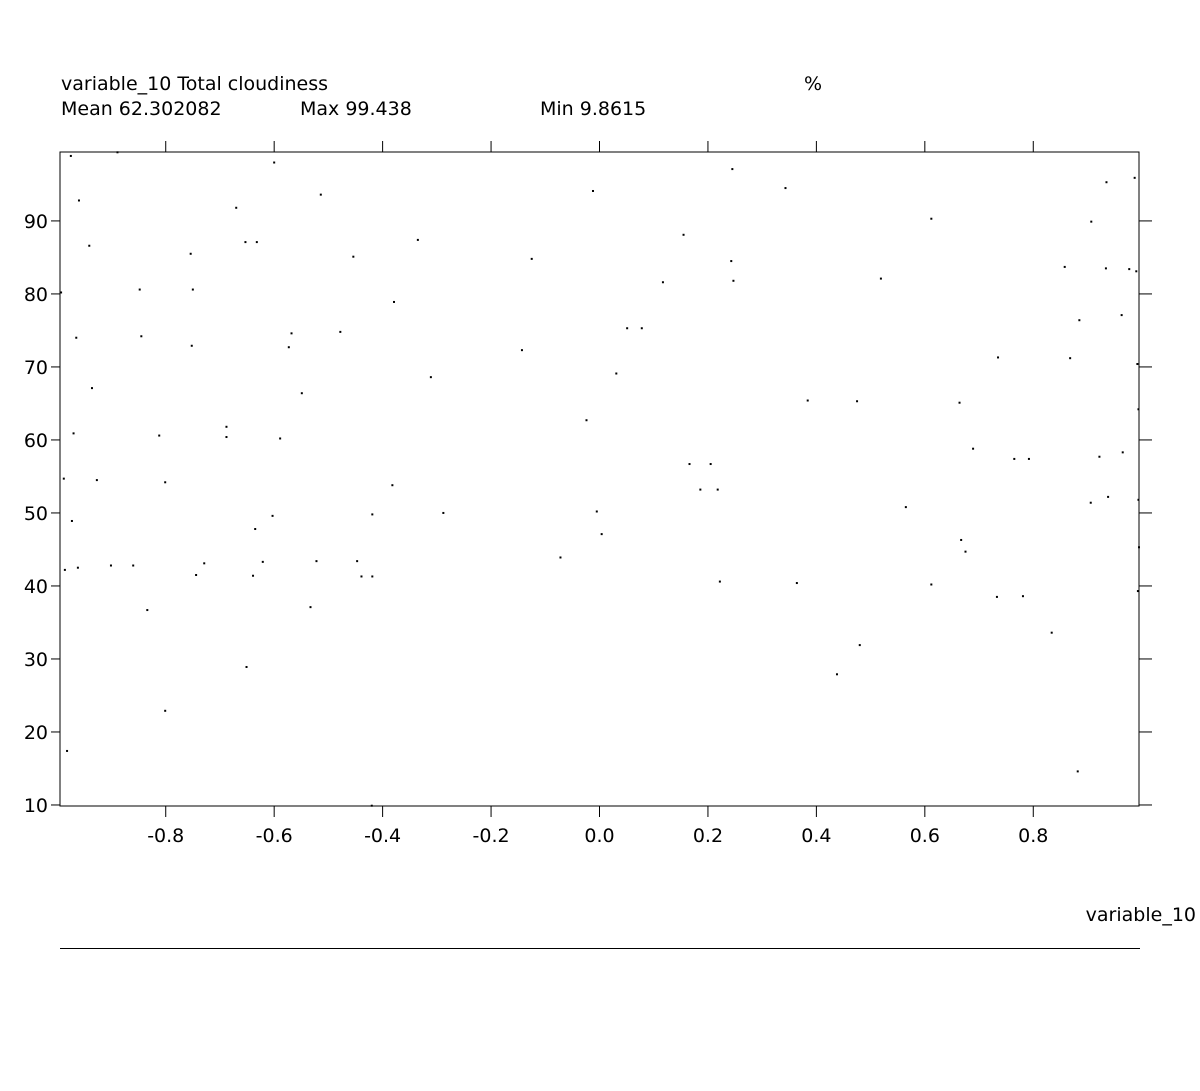 This screenshot has height=1091, width=1200. Describe the element at coordinates (165, 836) in the screenshot. I see `x-tick-label: -0.8` at that location.